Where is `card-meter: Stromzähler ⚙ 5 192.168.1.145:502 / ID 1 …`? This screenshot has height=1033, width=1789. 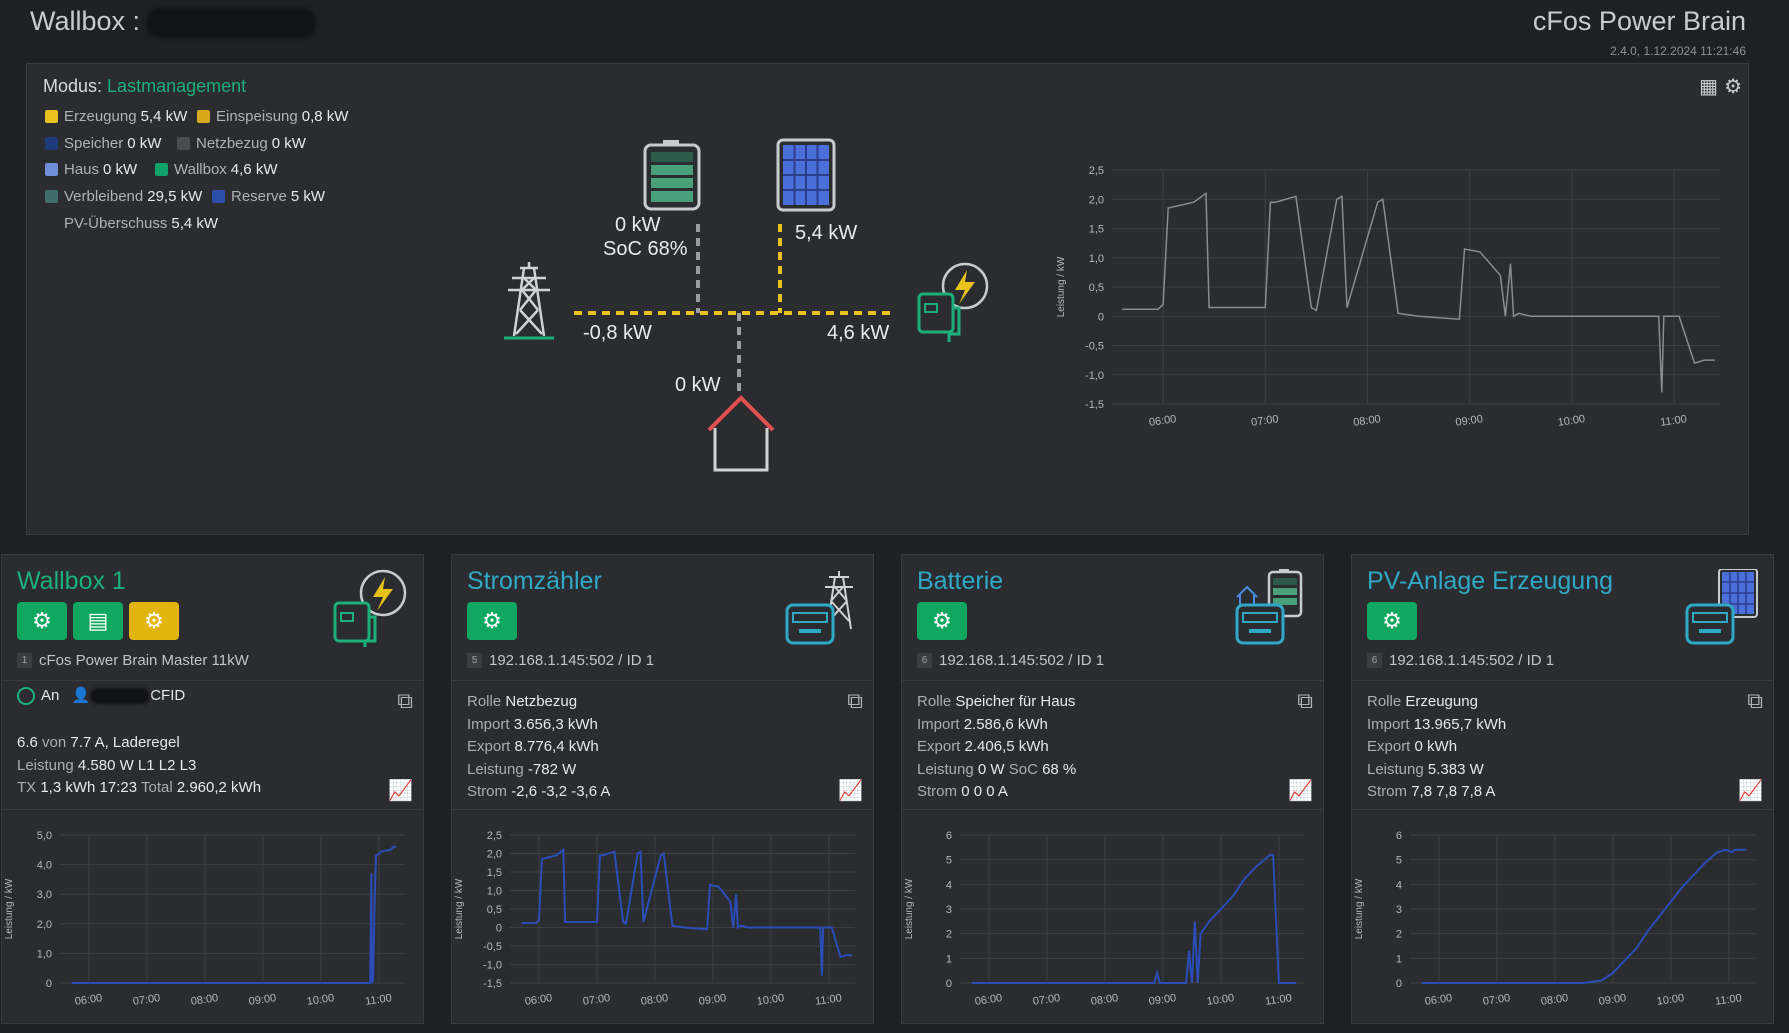
card-meter: Stromzähler ⚙ 5 192.168.1.145:502 / ID 1 … is located at coordinates (662, 789).